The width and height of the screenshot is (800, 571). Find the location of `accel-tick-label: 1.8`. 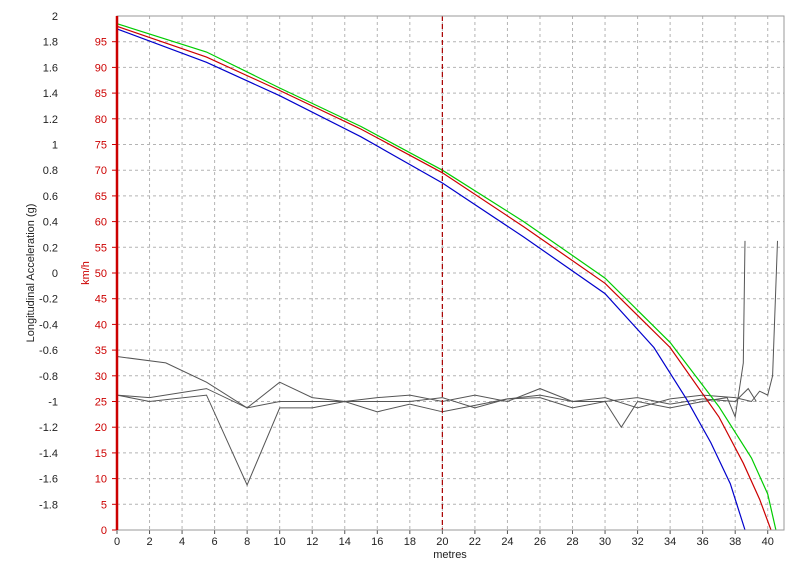

accel-tick-label: 1.8 is located at coordinates (50, 43).